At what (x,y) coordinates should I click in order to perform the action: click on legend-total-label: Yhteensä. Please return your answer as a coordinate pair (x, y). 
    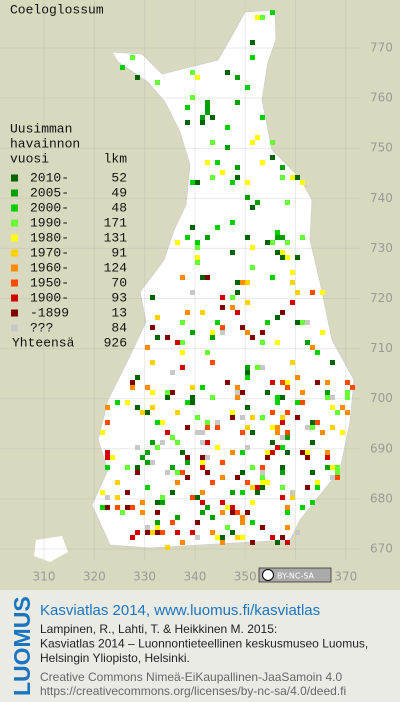
    Looking at the image, I should click on (43, 342).